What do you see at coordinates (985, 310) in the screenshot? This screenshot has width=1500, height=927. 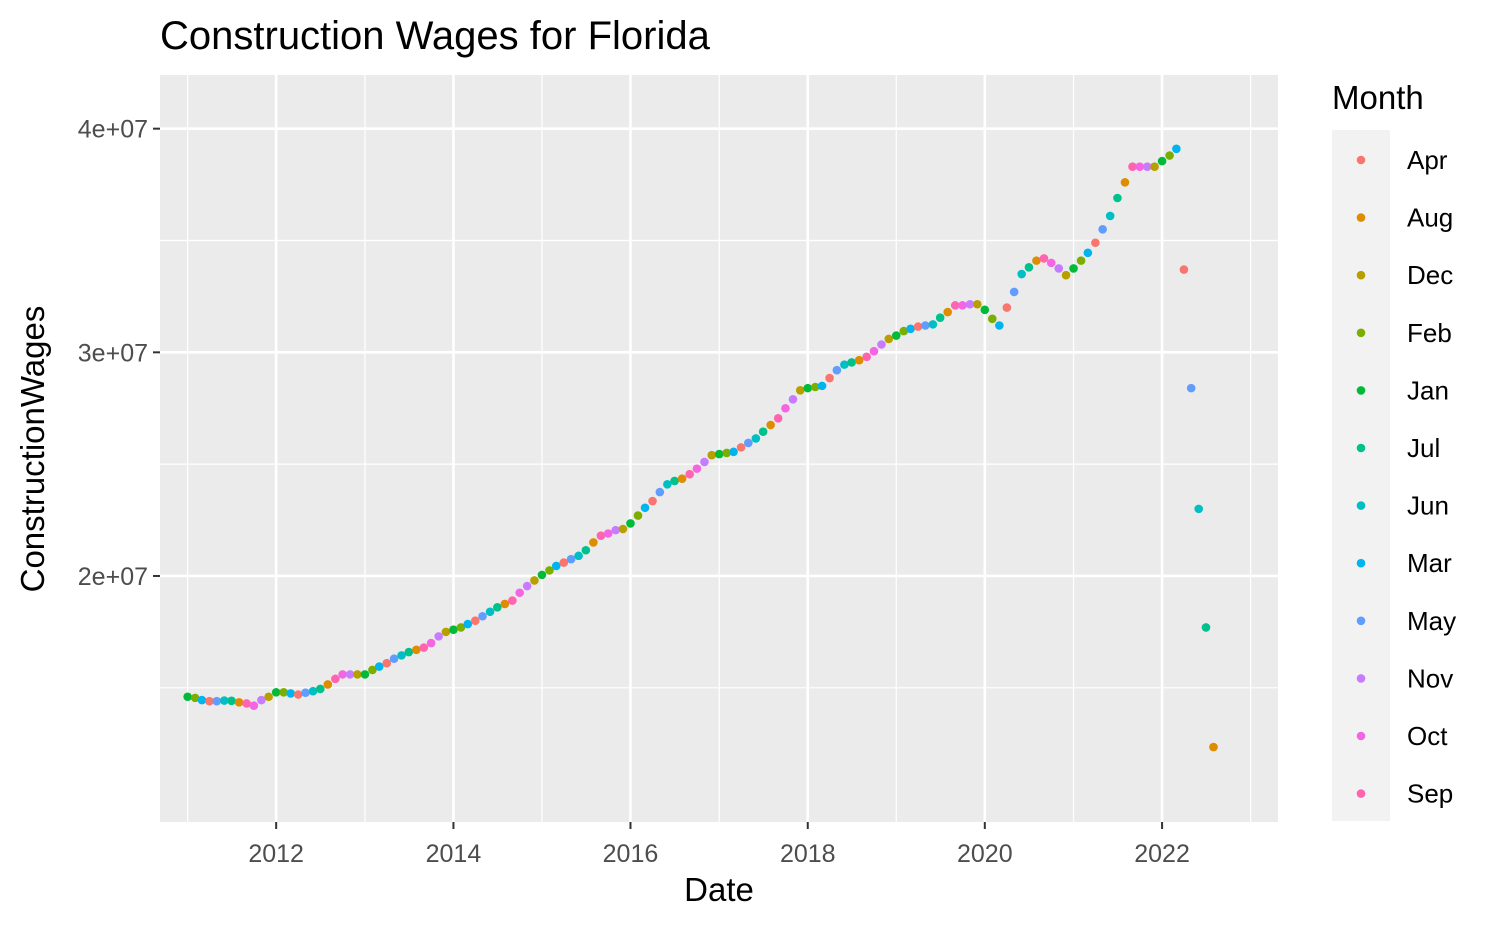 I see `data-point: Jan 2020: 31900000` at bounding box center [985, 310].